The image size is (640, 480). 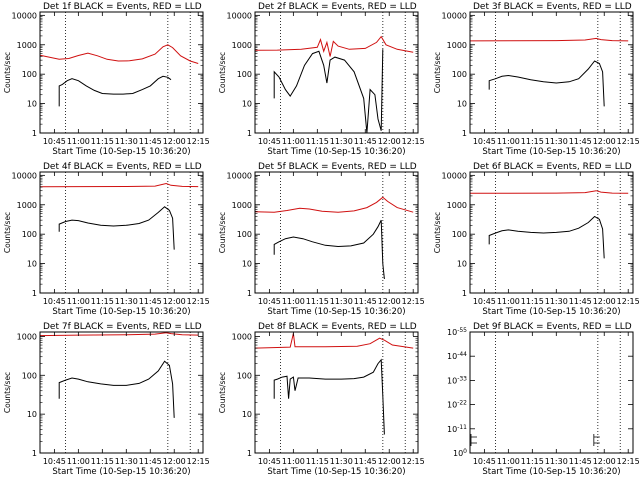 I want to click on y-tick-label: 10-44, so click(x=457, y=356).